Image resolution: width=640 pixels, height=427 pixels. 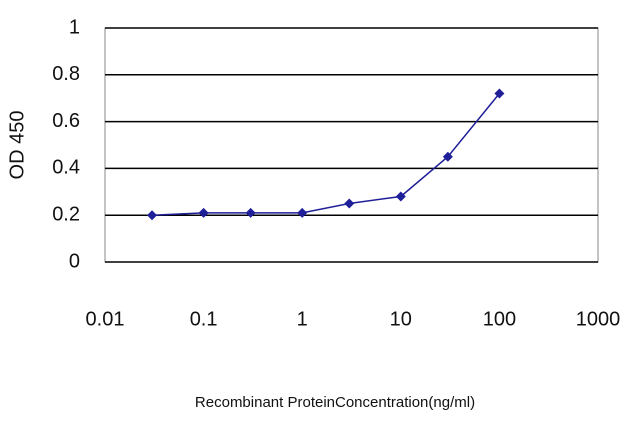 I want to click on y-axis-label: OD 450, so click(x=17, y=145).